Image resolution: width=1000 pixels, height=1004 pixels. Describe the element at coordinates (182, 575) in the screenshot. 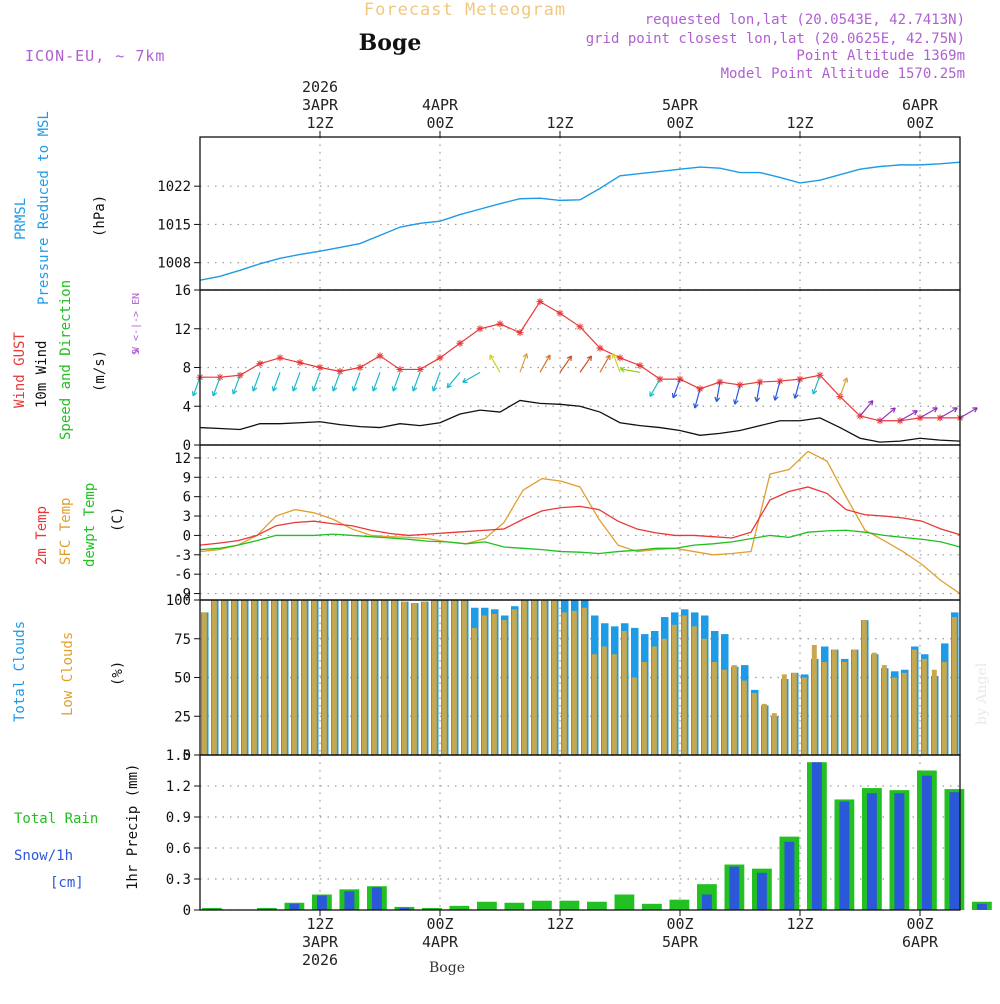

I see `temp-ytick-label: -6` at that location.